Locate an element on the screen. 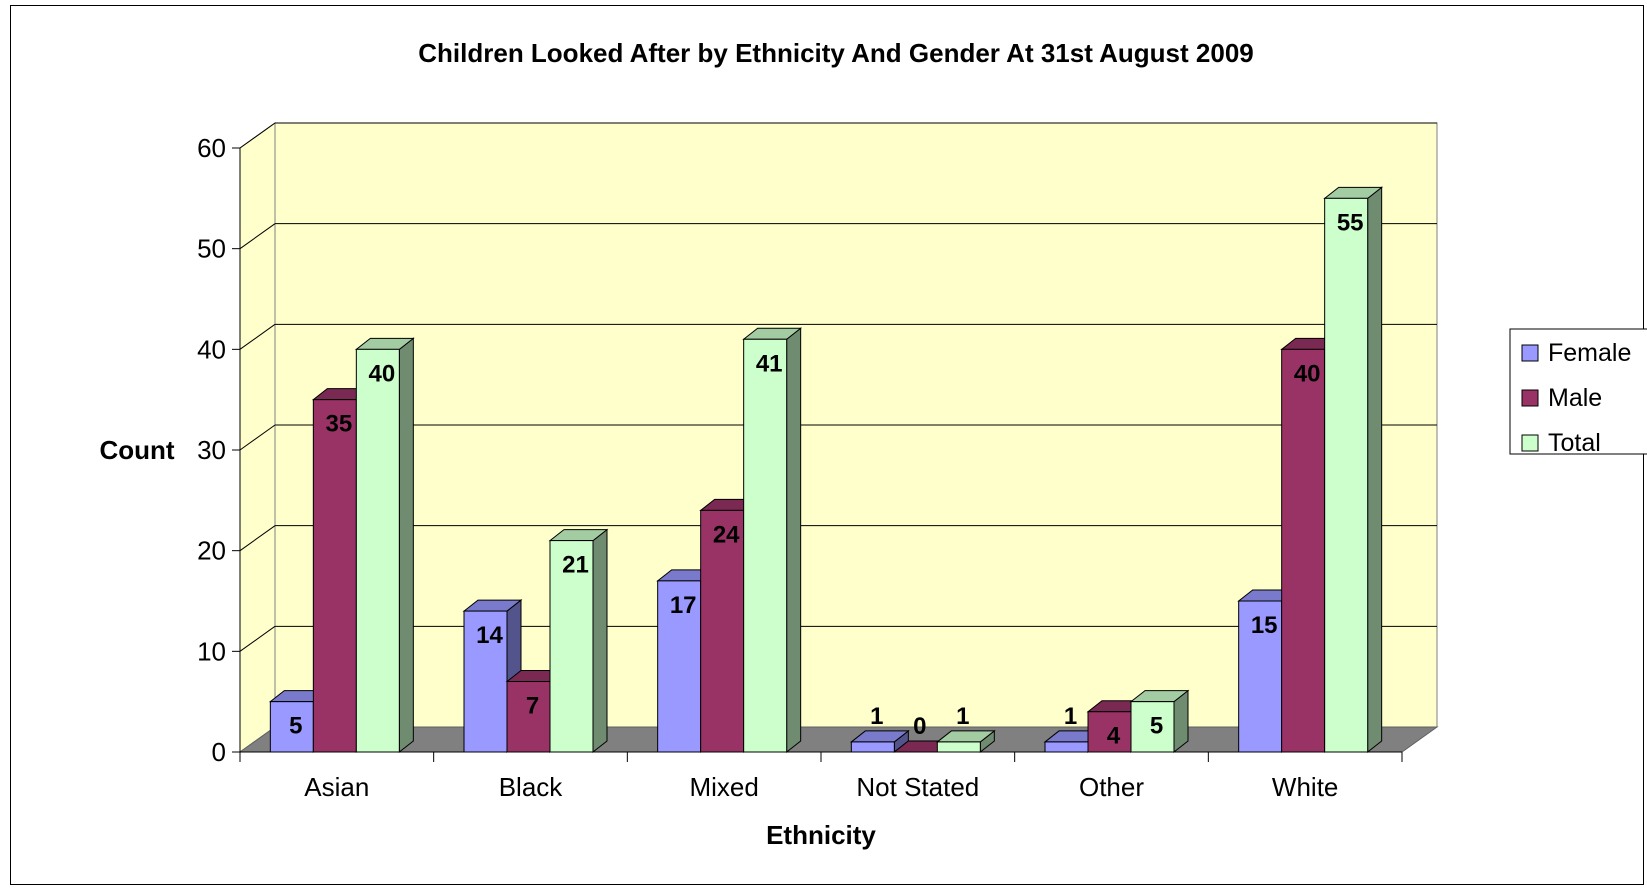  data-label: 0 is located at coordinates (919, 726).